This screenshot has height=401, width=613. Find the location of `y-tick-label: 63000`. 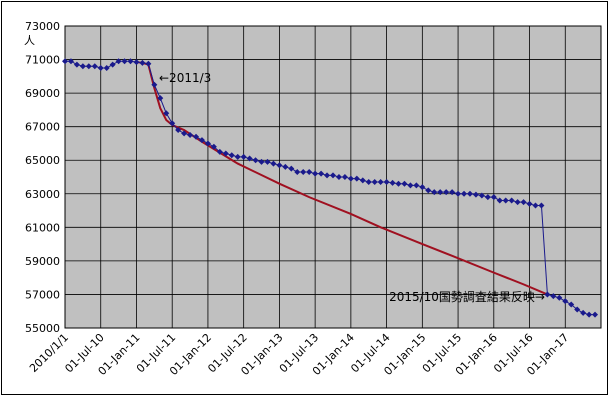

y-tick-label: 63000 is located at coordinates (42, 194).